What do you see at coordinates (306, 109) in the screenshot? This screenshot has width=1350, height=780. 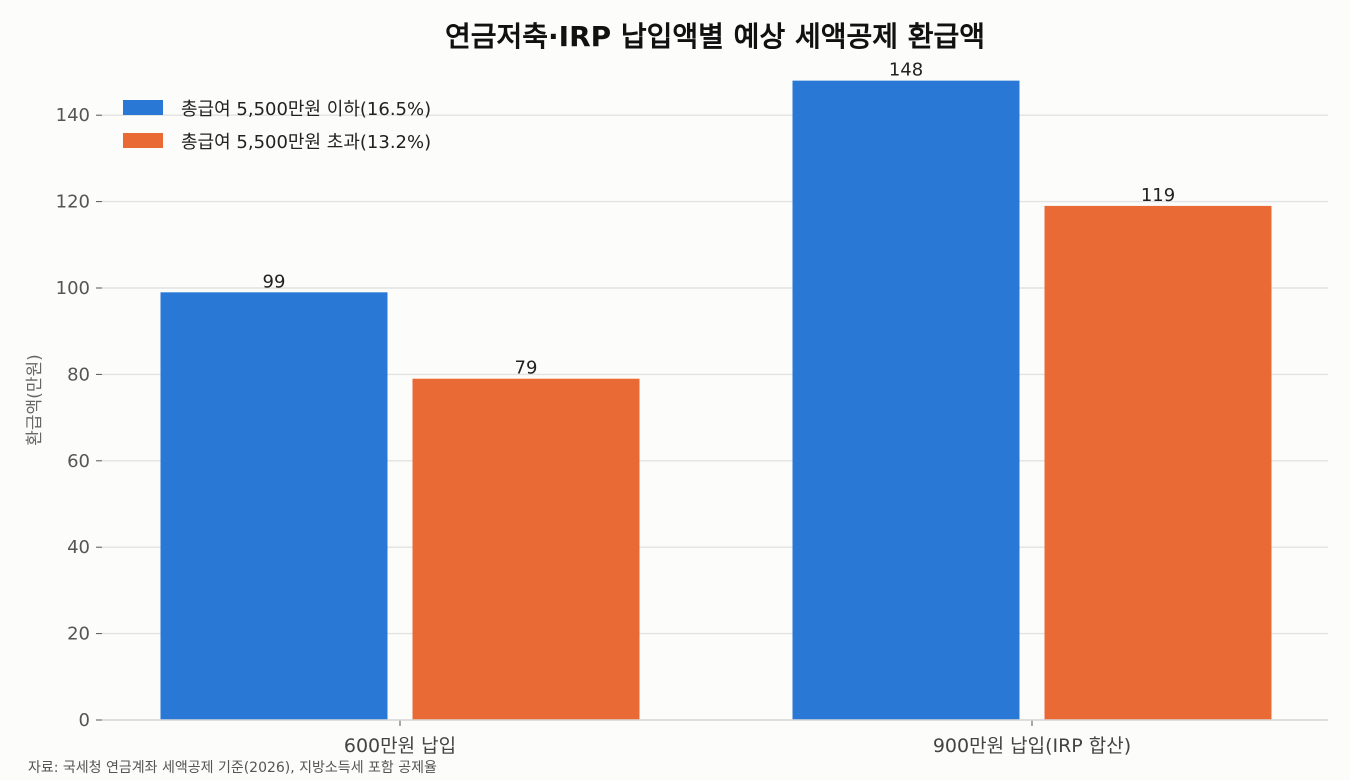 I see `legend-label-0: 총급여 5,500만원 이하(16.5%)` at bounding box center [306, 109].